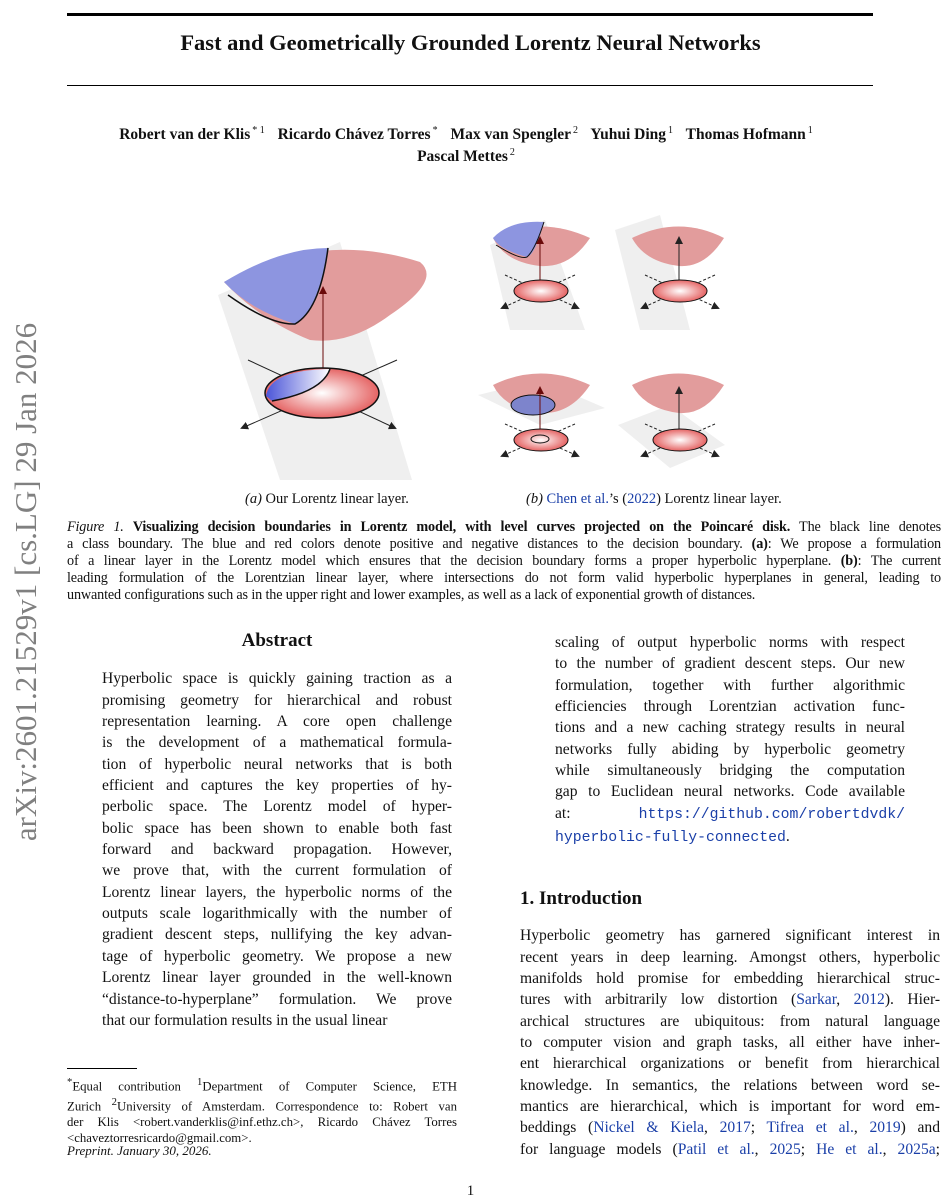 Image resolution: width=941 pixels, height=1200 pixels. What do you see at coordinates (114, 1102) in the screenshot?
I see `text-segment: 2` at bounding box center [114, 1102].